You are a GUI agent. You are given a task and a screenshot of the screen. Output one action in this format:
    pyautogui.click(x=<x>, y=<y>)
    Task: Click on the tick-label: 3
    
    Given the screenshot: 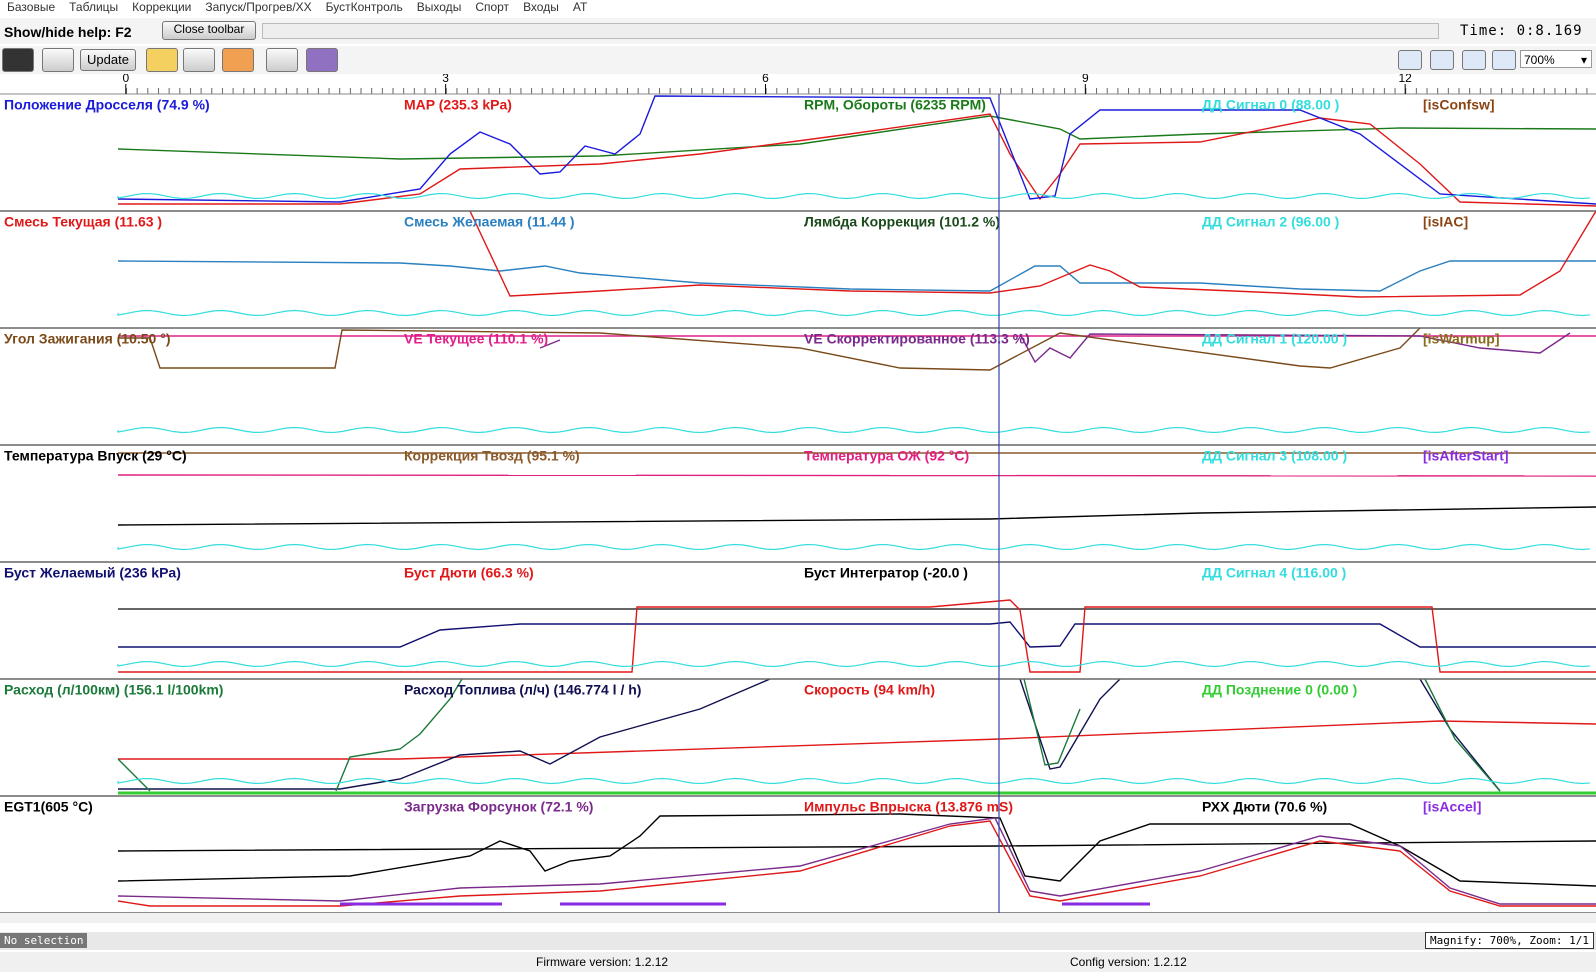 What is the action you would take?
    pyautogui.click(x=445, y=79)
    